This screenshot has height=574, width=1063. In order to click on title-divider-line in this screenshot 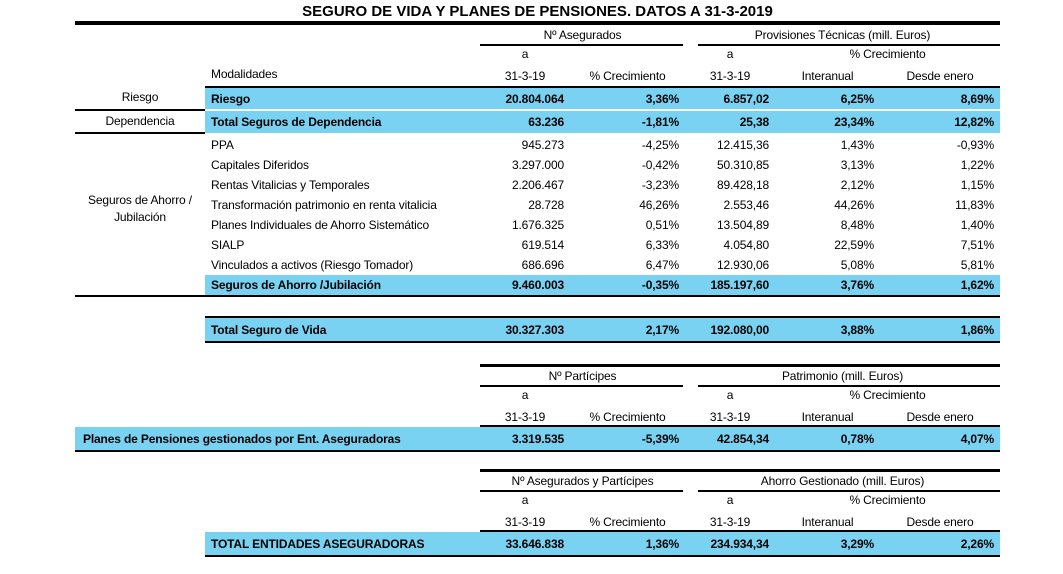, I will do `click(537, 23)`.